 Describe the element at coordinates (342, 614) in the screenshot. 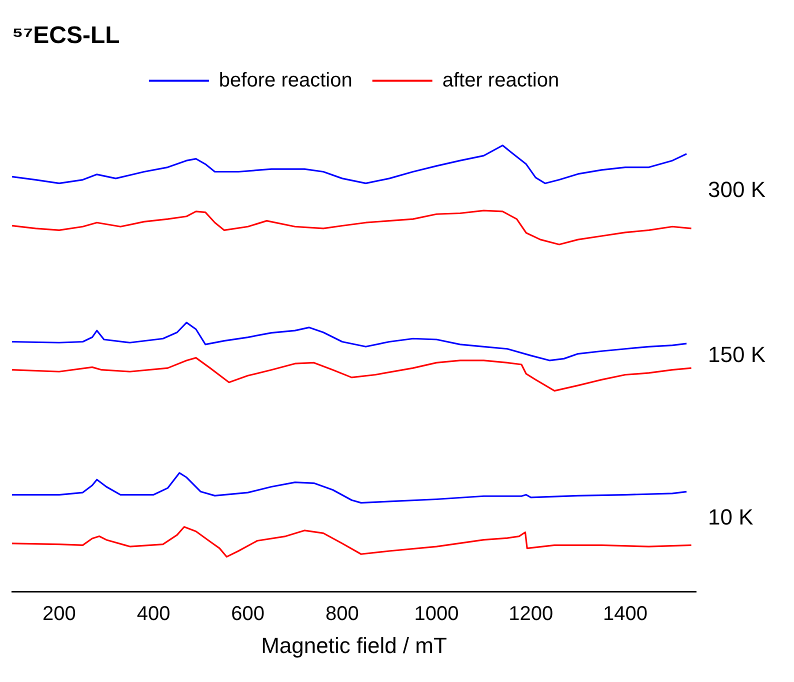

I see `x-tick-label: 800` at that location.